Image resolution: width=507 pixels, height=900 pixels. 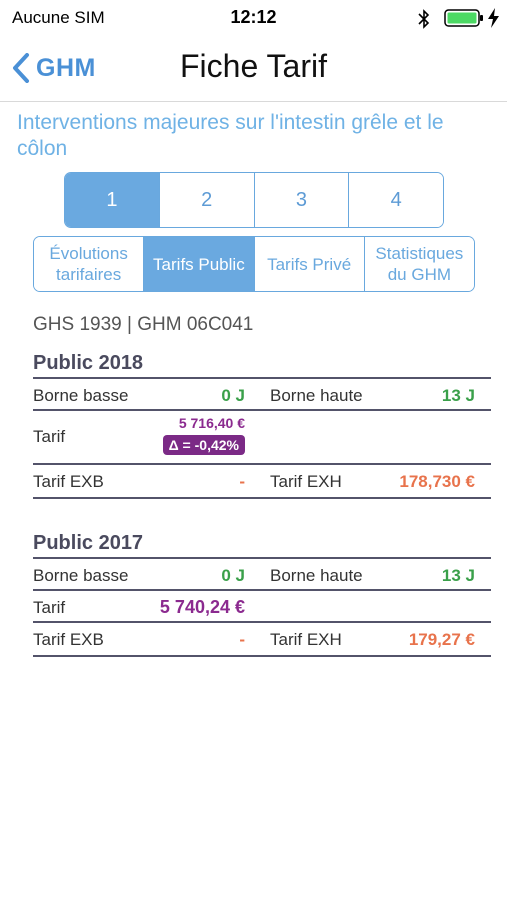 What do you see at coordinates (253, 66) in the screenshot?
I see `page-title: Fiche Tarif` at bounding box center [253, 66].